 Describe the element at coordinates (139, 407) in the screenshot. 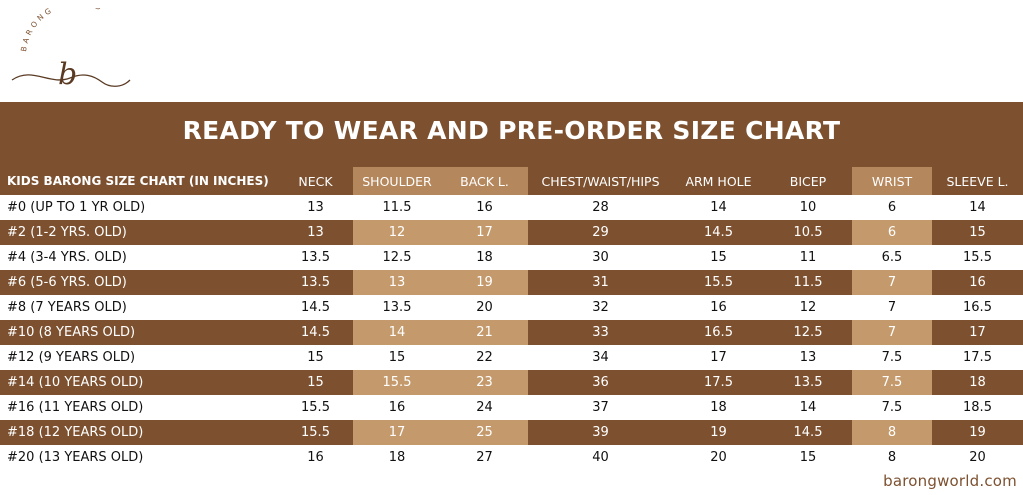

I see `size-label-cell: #16 (11 YEARS OLD)` at that location.